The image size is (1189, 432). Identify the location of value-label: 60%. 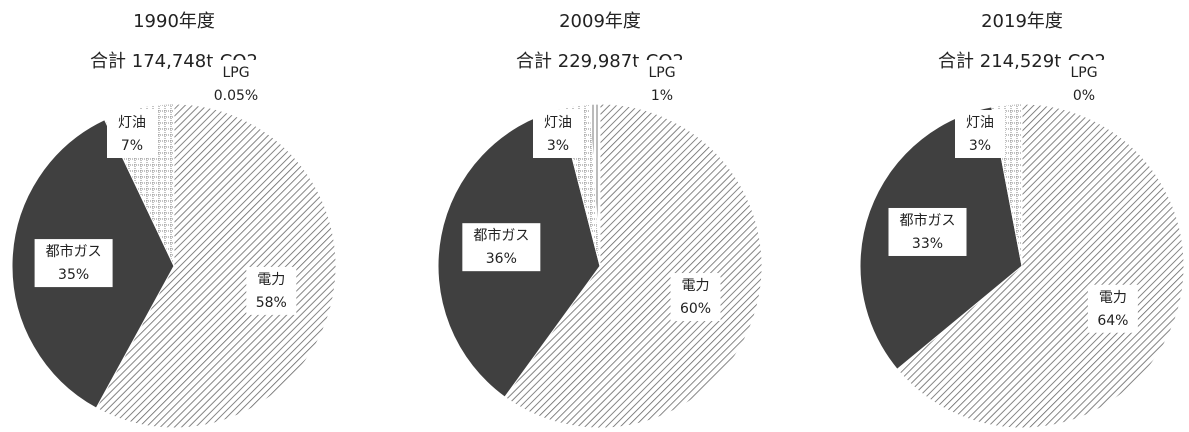
(695, 309).